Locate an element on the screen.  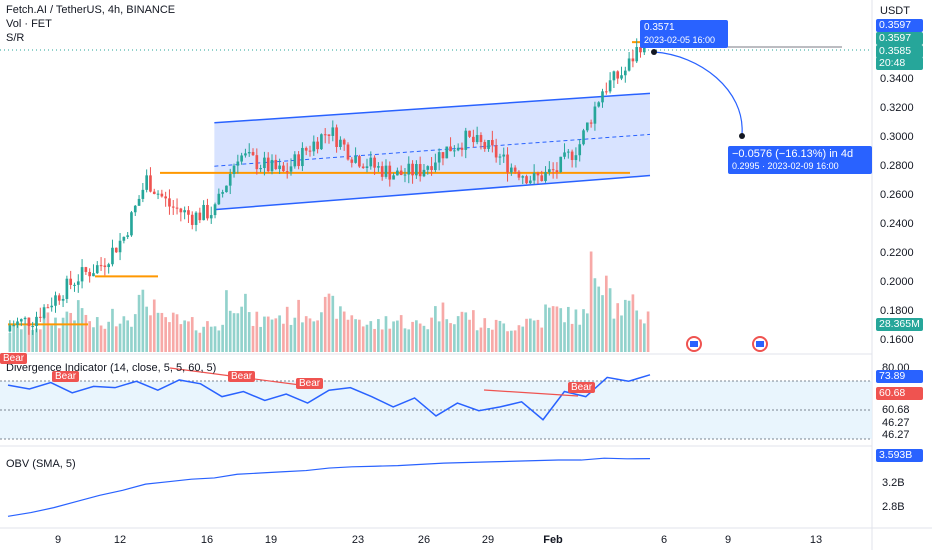
channel-upper-line is located at coordinates (432, 108).